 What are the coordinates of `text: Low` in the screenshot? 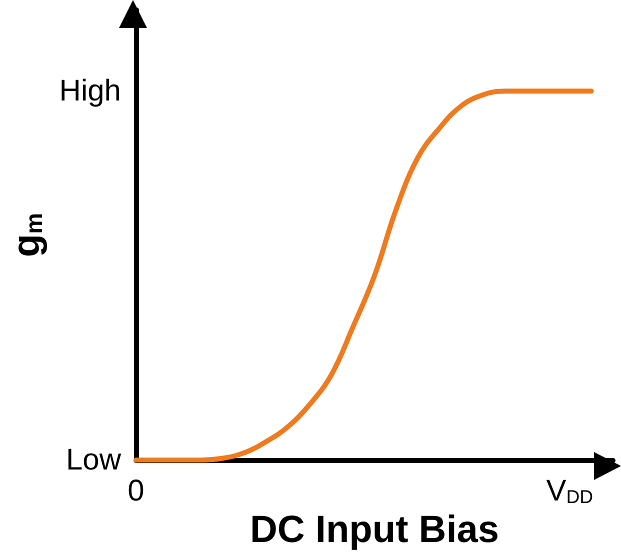 It's located at (94, 460).